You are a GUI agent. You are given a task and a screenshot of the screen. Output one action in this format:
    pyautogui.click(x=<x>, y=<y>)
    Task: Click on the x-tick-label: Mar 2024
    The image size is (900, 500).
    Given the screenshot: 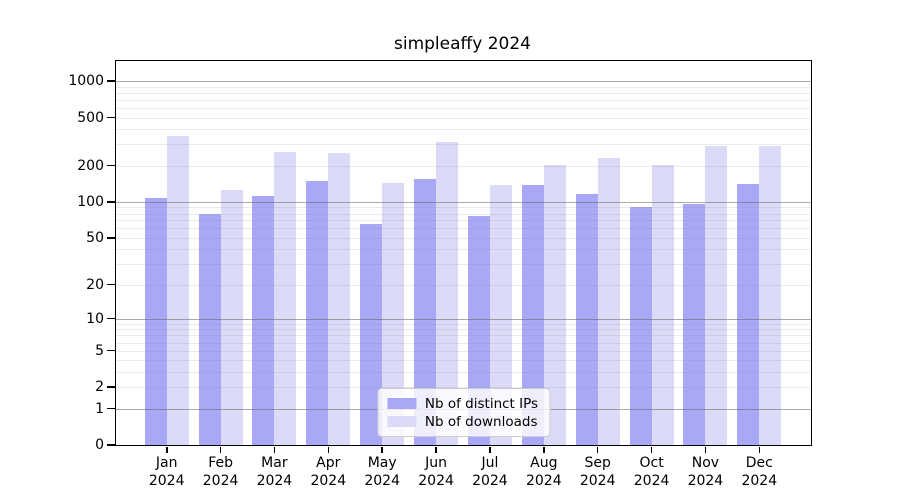 What is the action you would take?
    pyautogui.click(x=274, y=472)
    